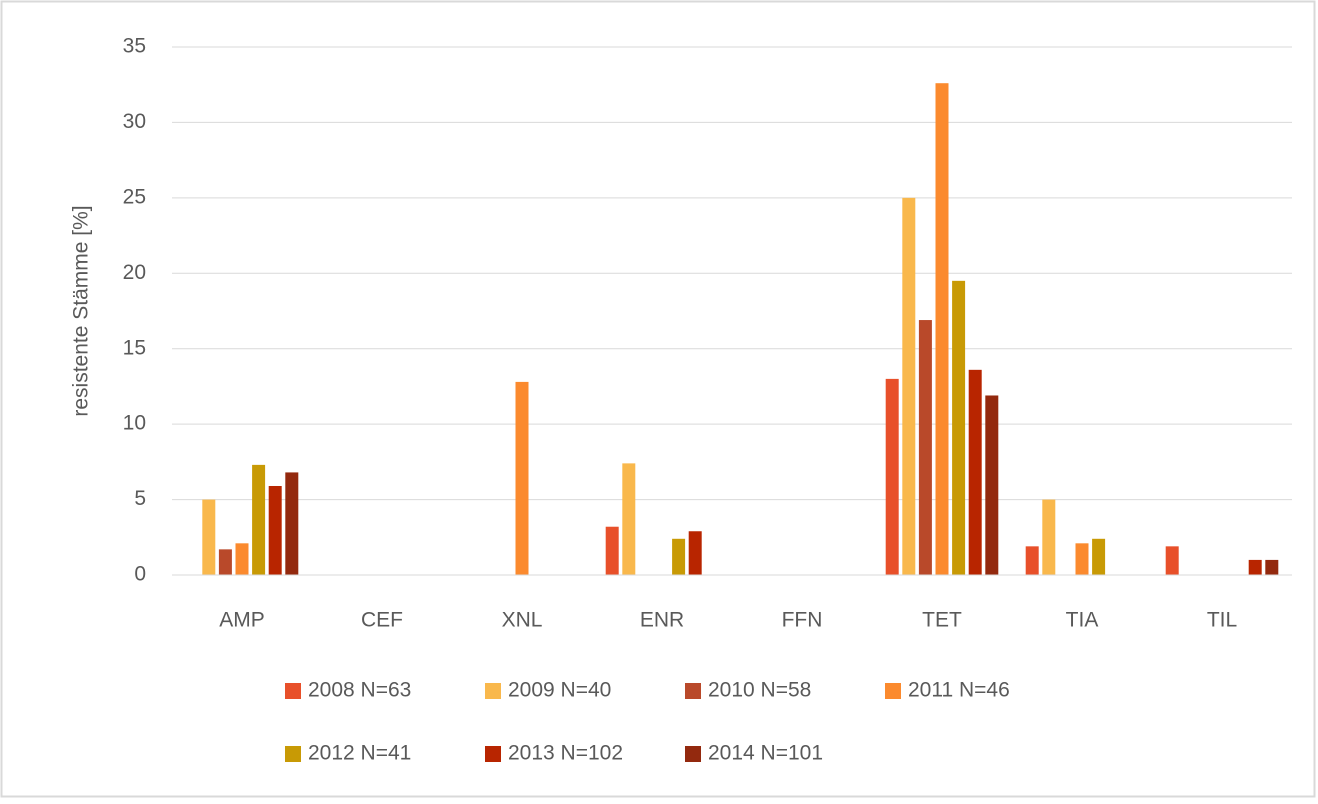 The height and width of the screenshot is (804, 1318). Describe the element at coordinates (1082, 620) in the screenshot. I see `x-tick-label: TIA` at that location.